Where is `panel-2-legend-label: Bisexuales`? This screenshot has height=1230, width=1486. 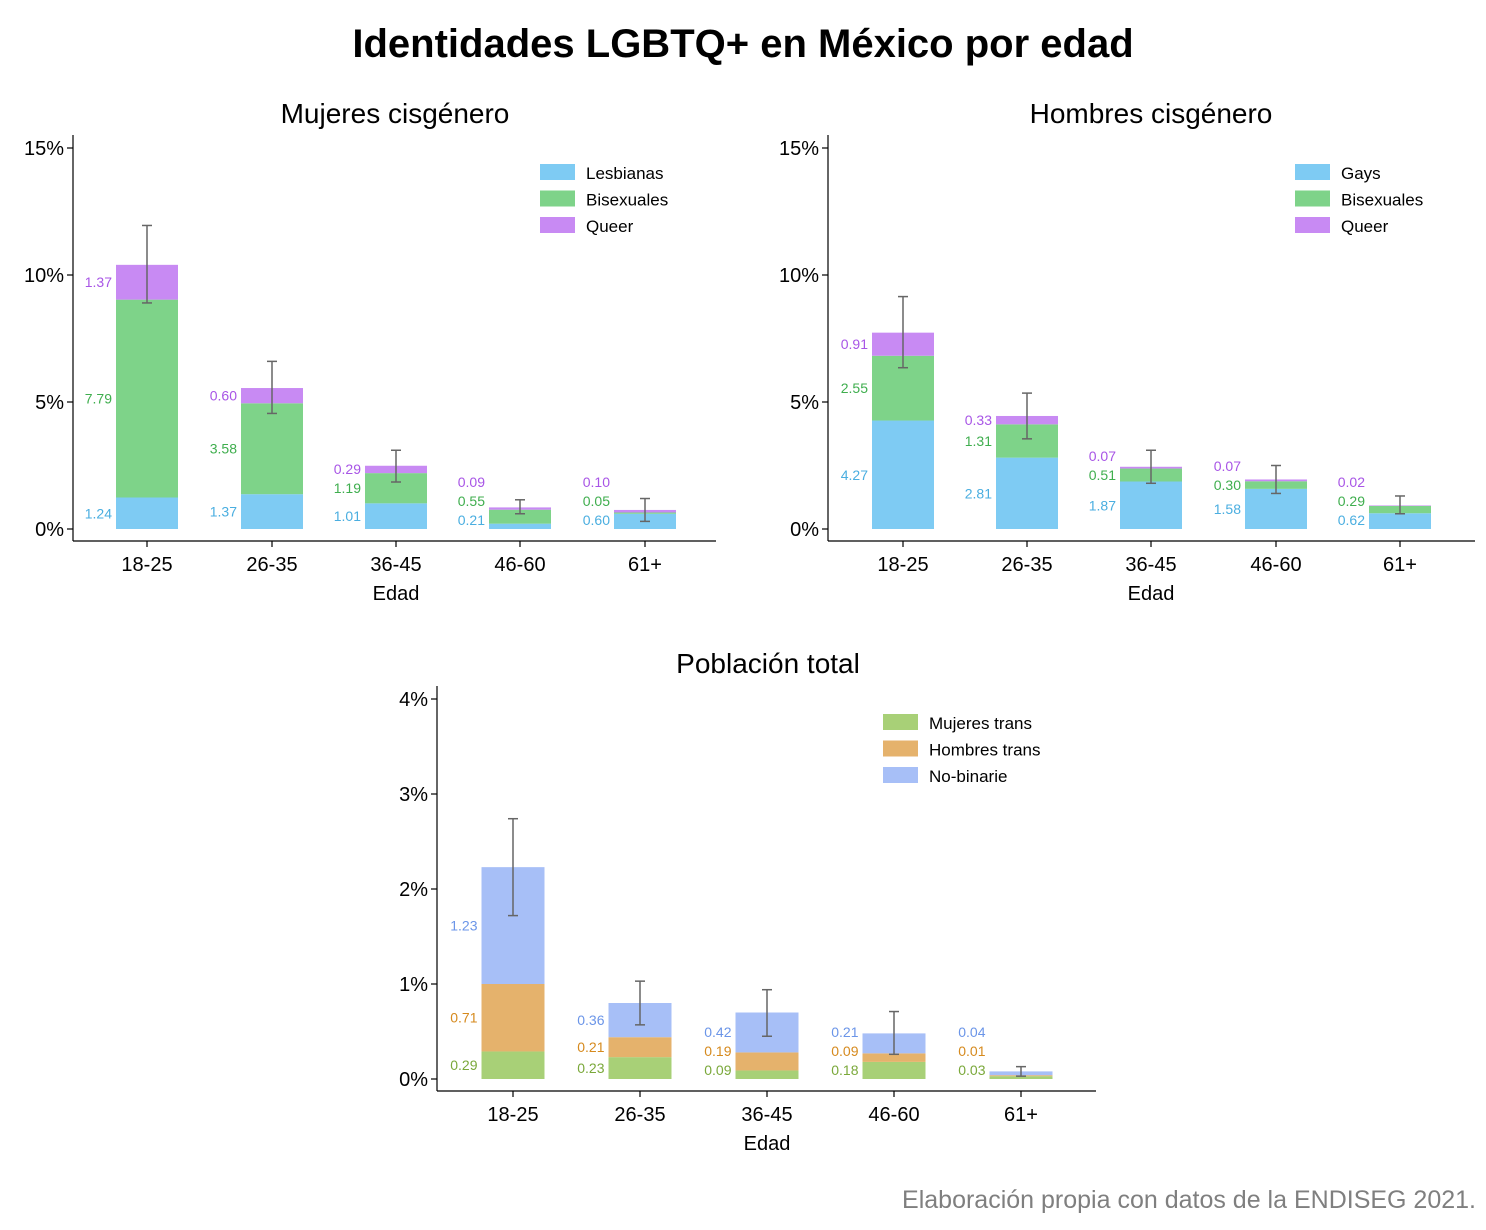 panel-2-legend-label: Bisexuales is located at coordinates (1382, 200).